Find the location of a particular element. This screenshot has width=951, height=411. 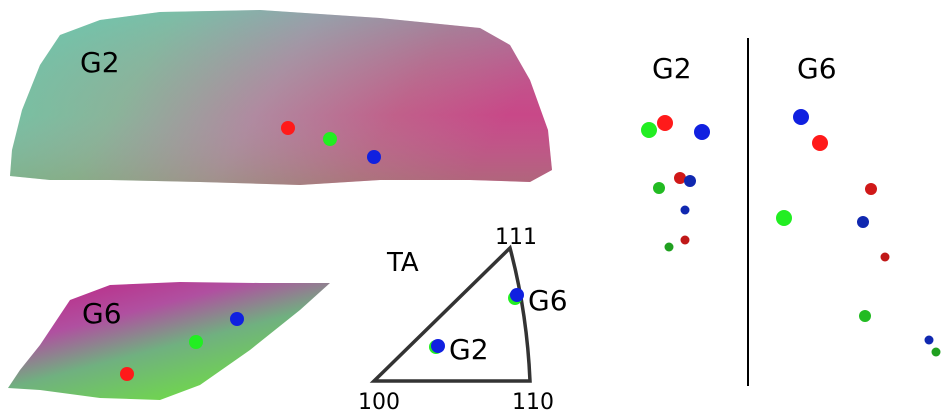

g6-pole-blue-large is located at coordinates (801, 117).